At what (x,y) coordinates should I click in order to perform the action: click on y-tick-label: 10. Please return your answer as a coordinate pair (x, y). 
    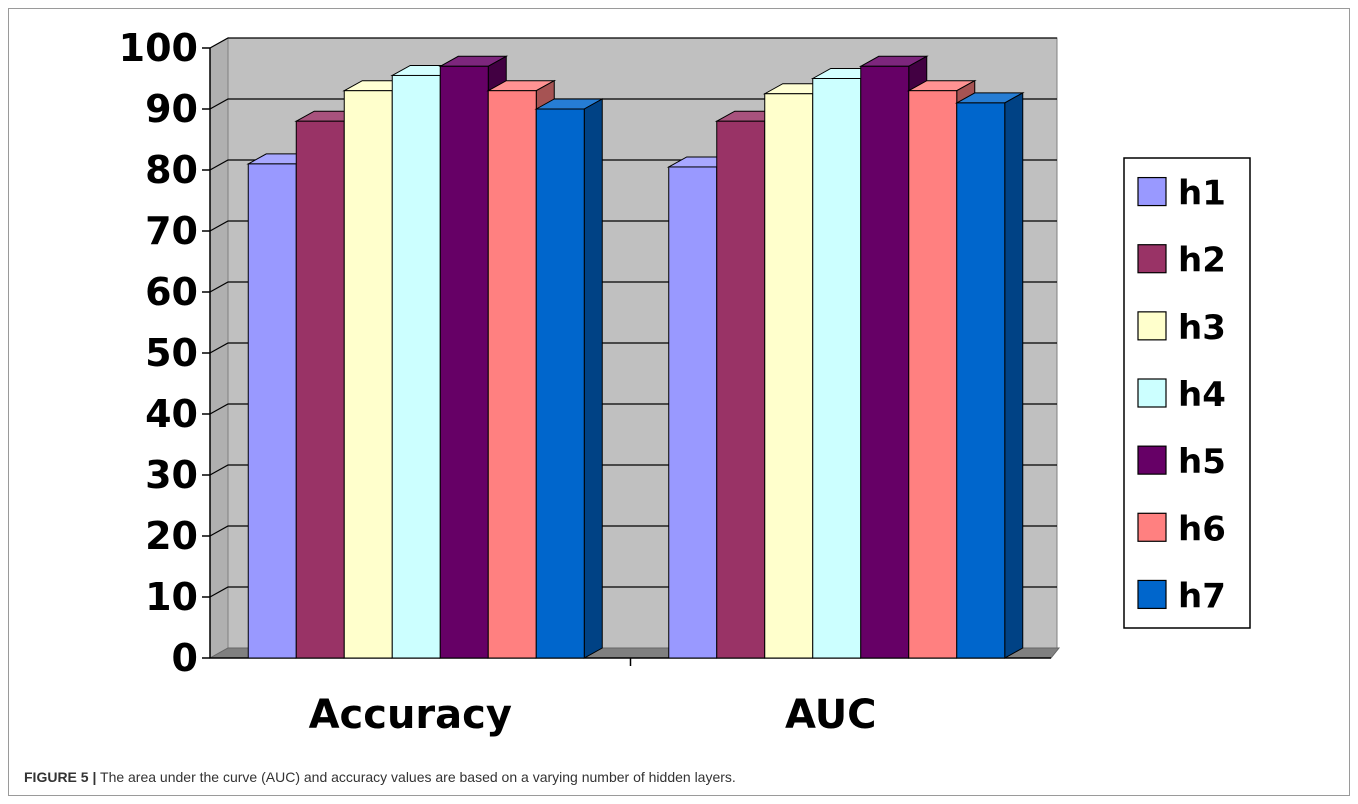
    Looking at the image, I should click on (171, 597).